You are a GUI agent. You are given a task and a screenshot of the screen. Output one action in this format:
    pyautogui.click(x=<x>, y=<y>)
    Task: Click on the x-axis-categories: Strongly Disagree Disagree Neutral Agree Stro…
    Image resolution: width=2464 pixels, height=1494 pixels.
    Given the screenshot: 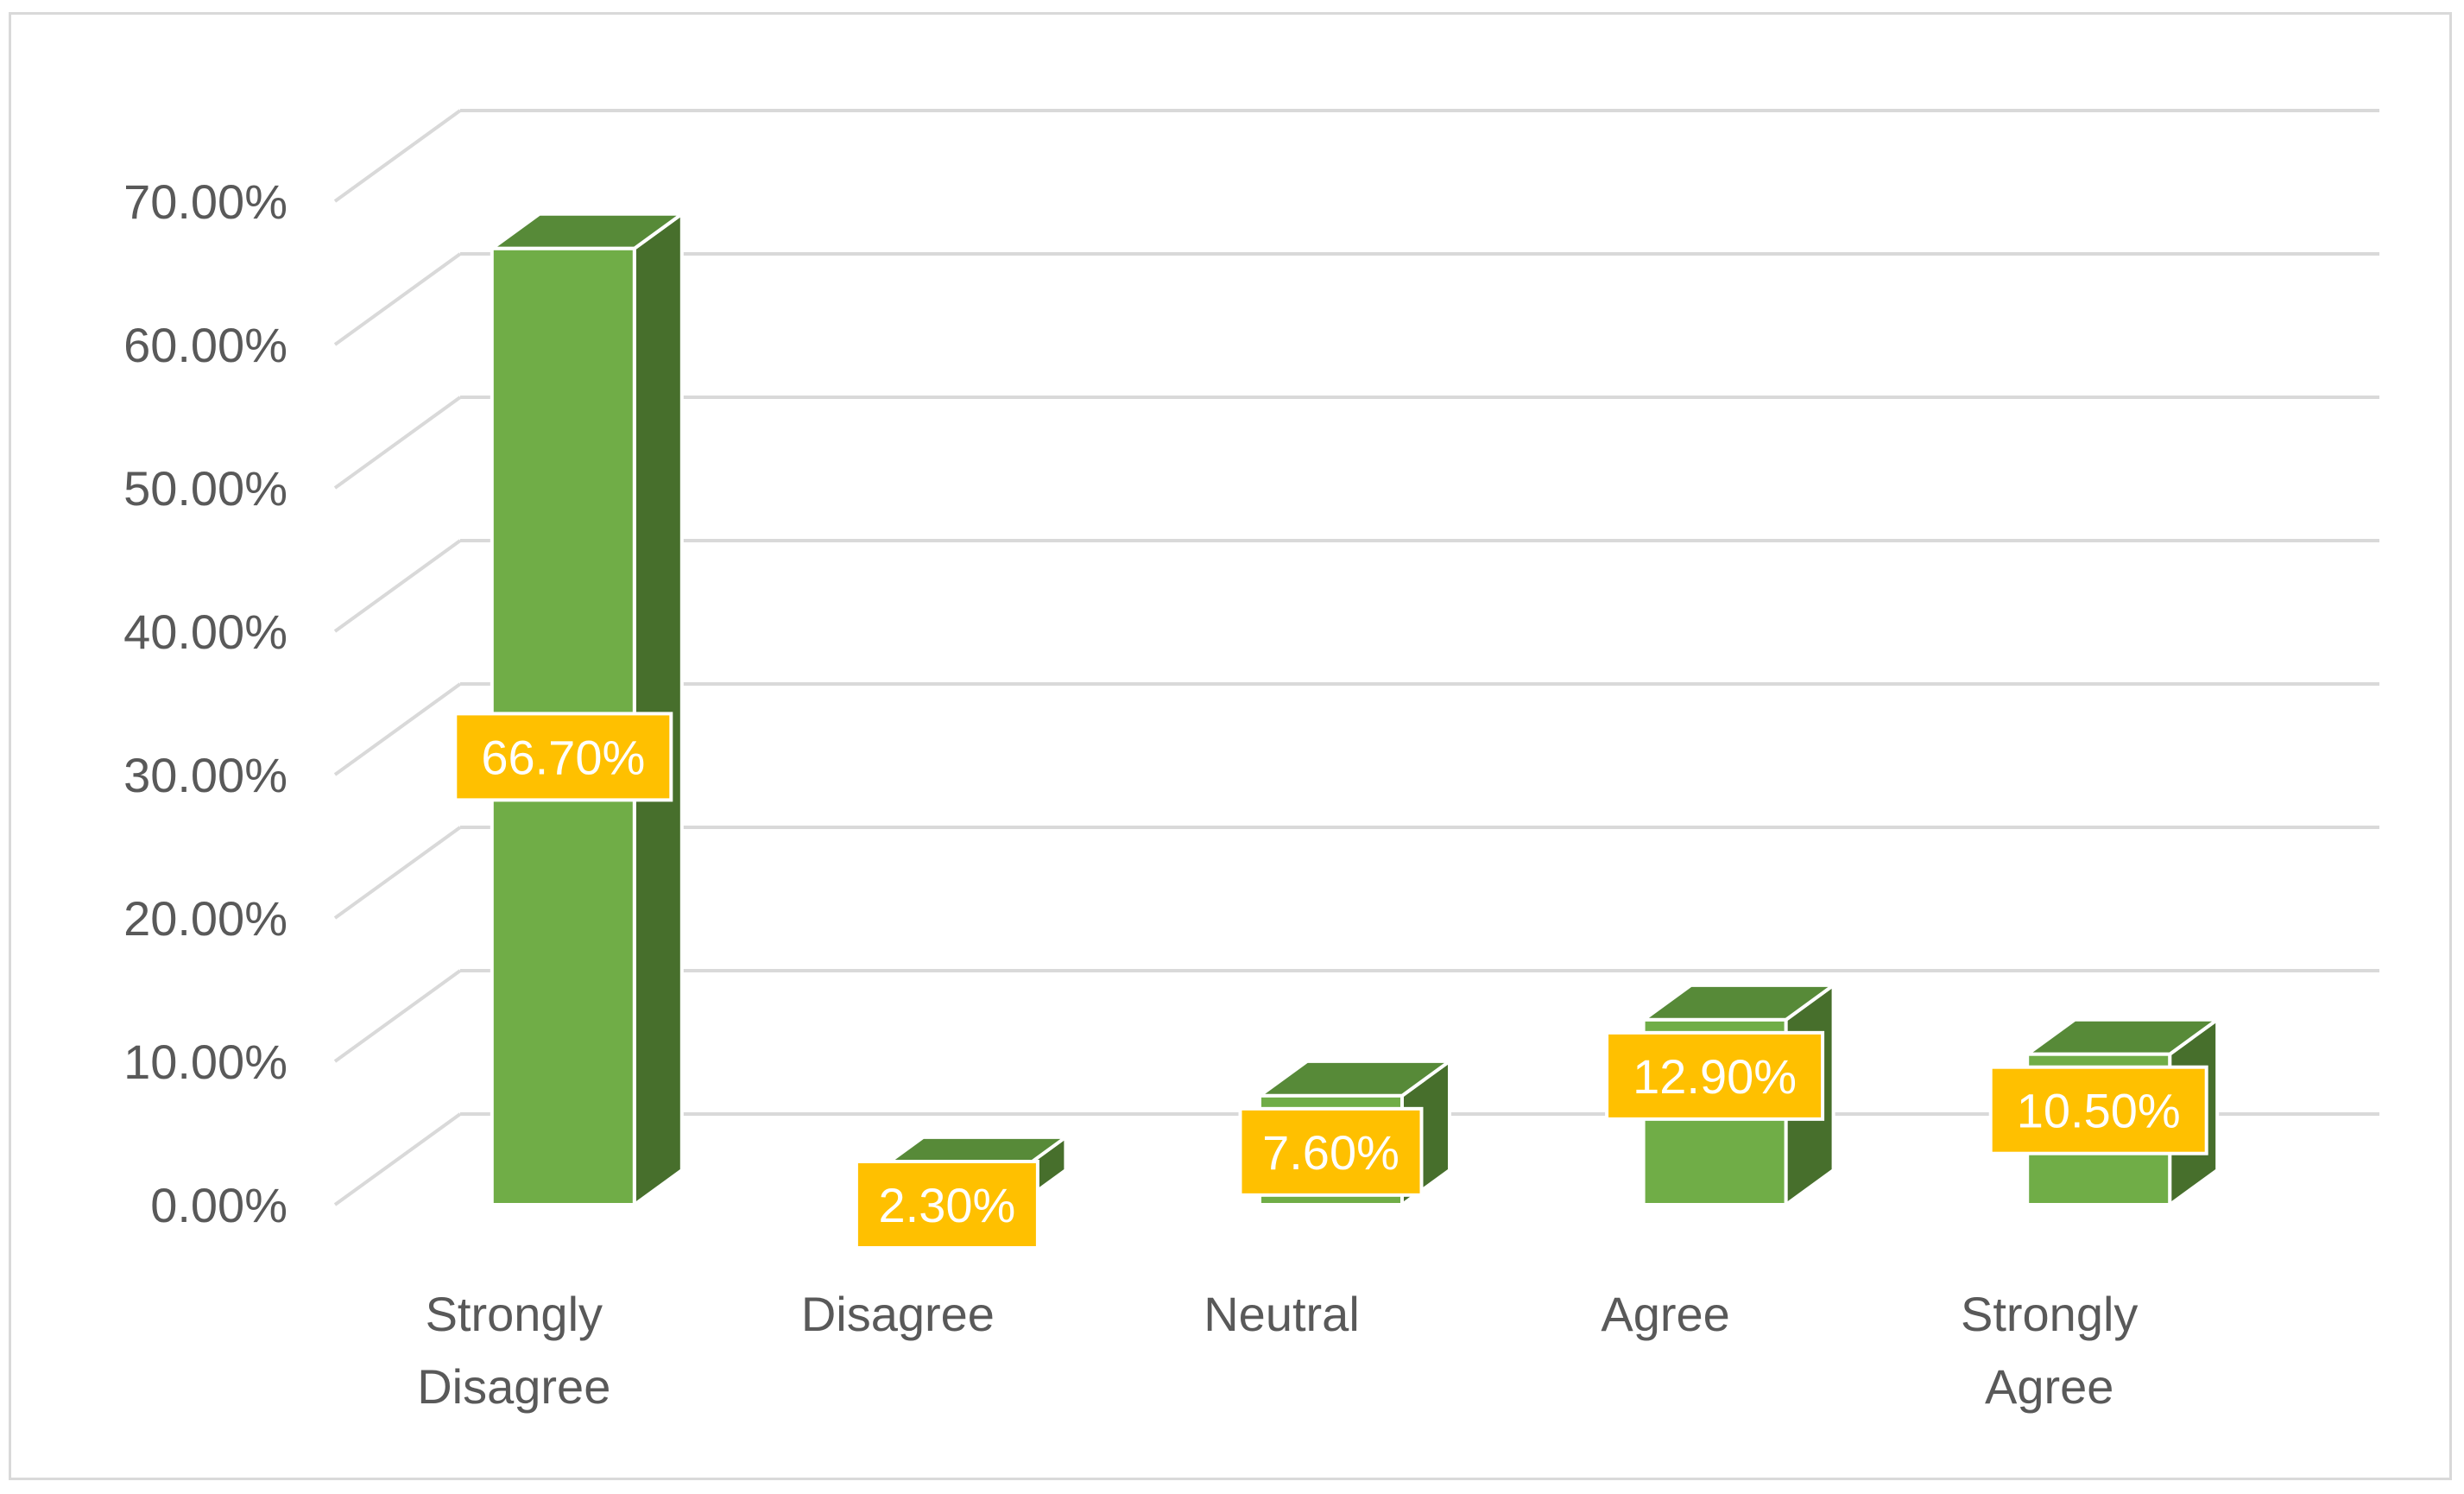 What is the action you would take?
    pyautogui.click(x=1277, y=1350)
    